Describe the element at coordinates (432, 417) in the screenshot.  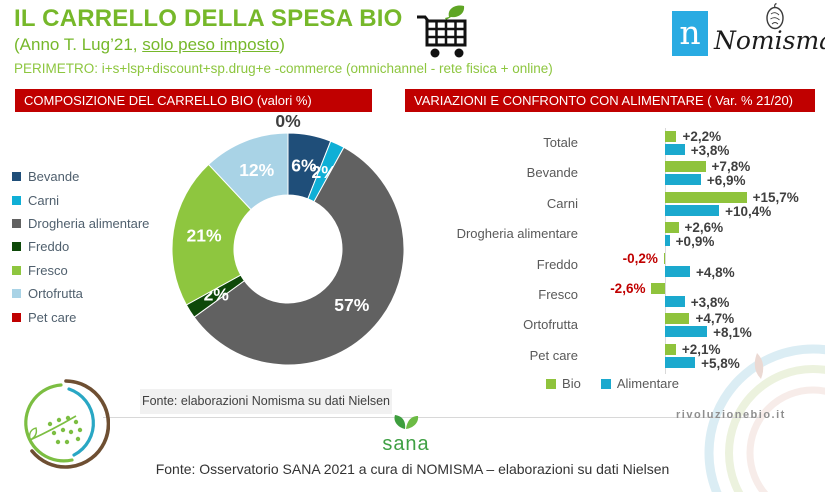
I see `separator-line` at that location.